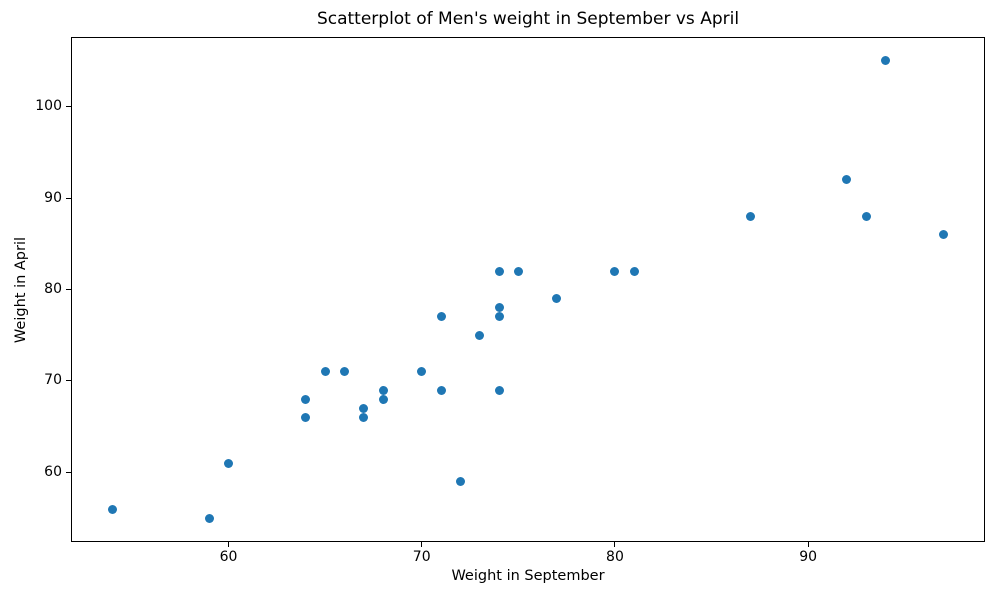 Image resolution: width=1000 pixels, height=600 pixels. What do you see at coordinates (53, 197) in the screenshot?
I see `y-tick-label: 90` at bounding box center [53, 197].